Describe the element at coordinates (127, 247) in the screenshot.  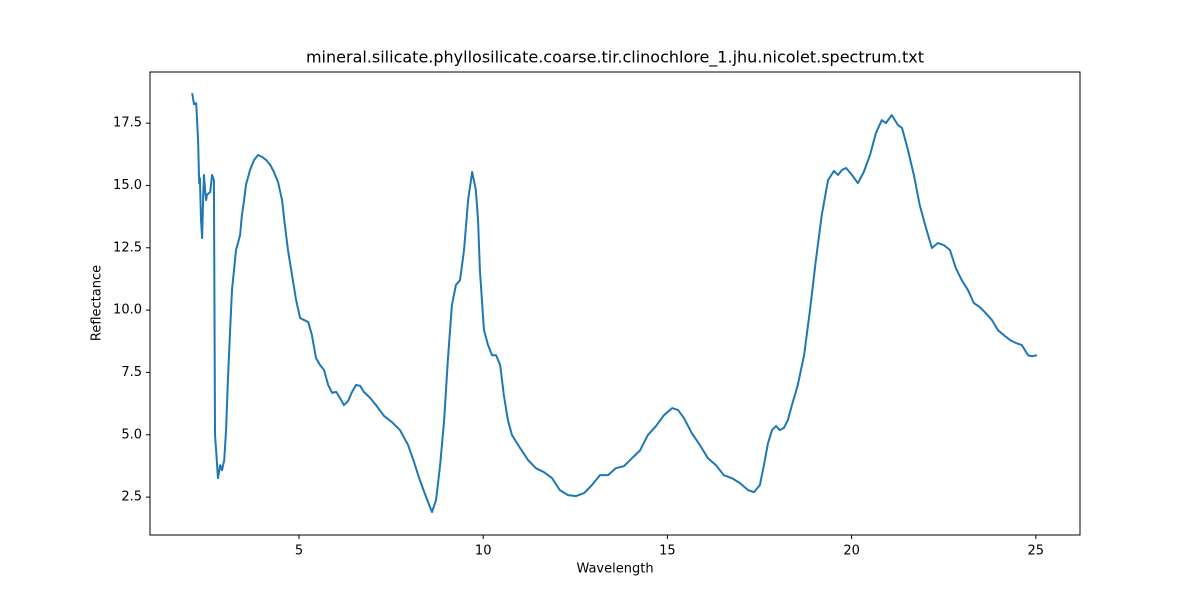
I see `y-tick-label: 12.5` at that location.